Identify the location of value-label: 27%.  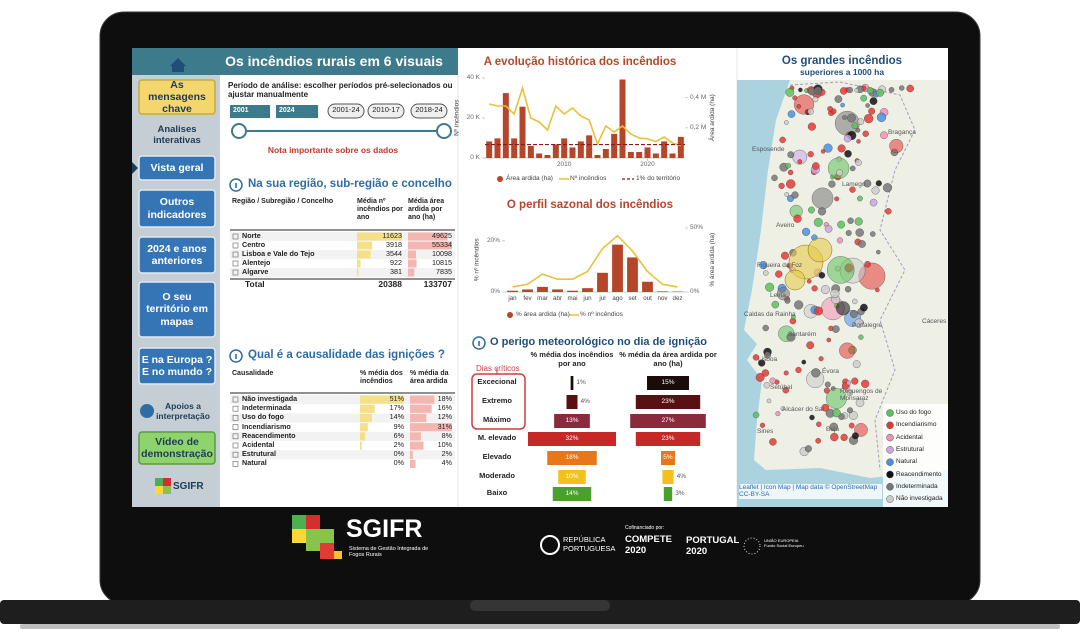
(668, 420).